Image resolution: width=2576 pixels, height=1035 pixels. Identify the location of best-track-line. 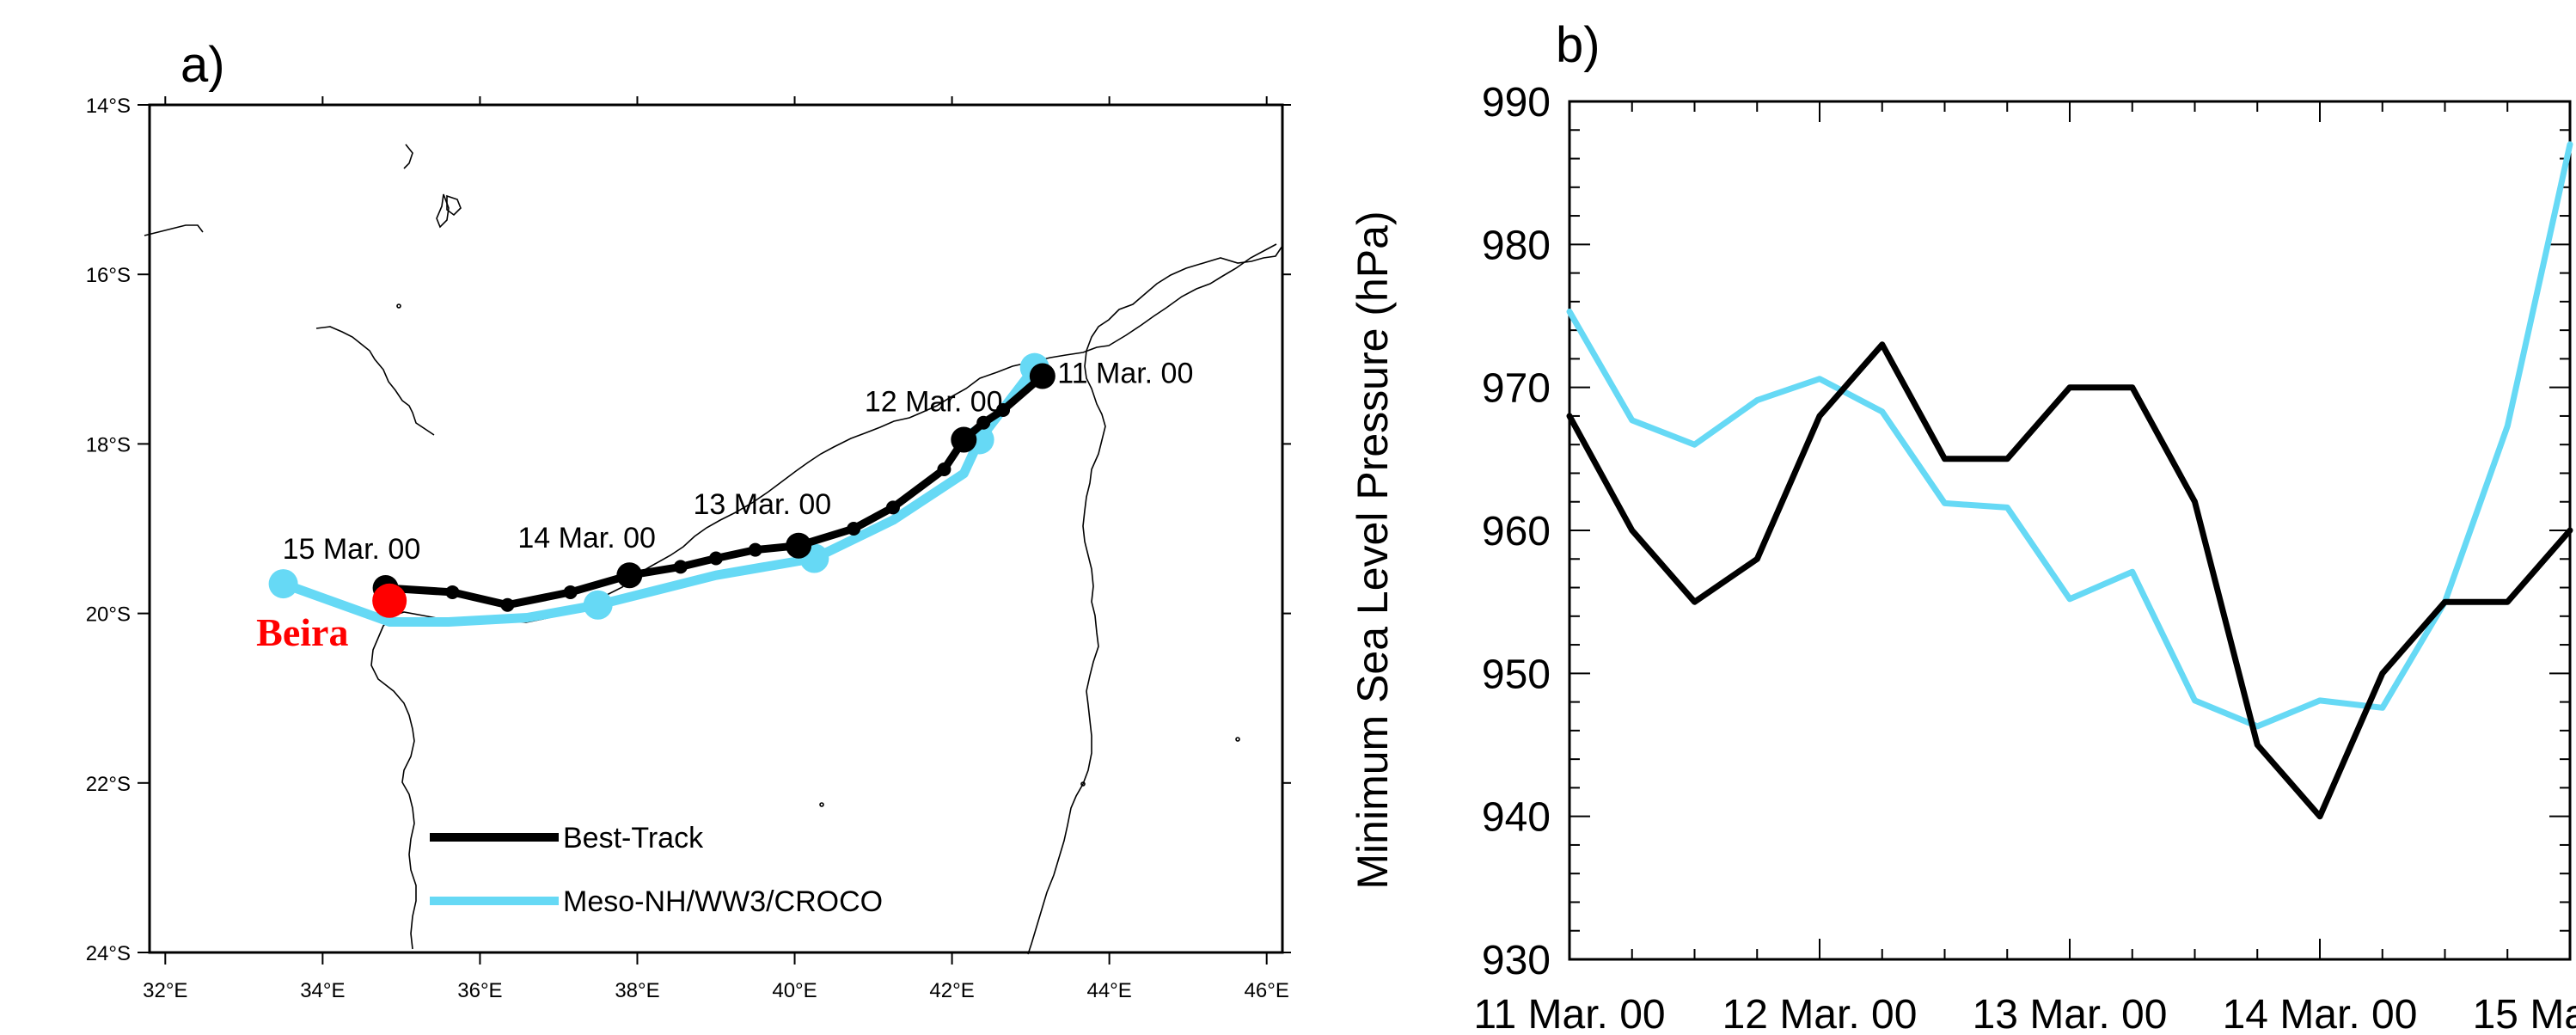
(714, 490).